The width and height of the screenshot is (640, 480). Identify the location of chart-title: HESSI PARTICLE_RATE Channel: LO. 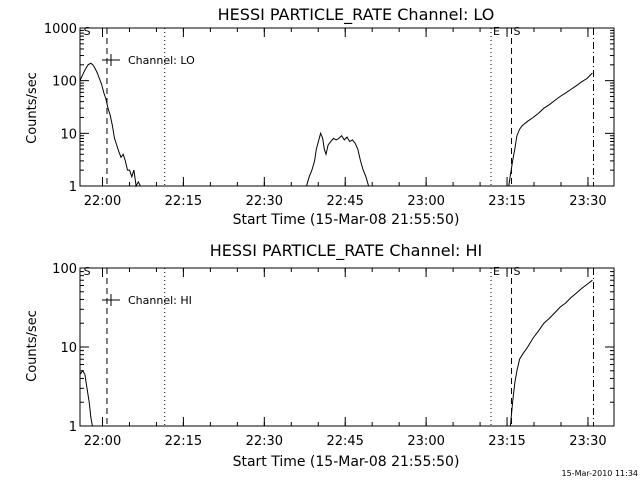
(356, 15).